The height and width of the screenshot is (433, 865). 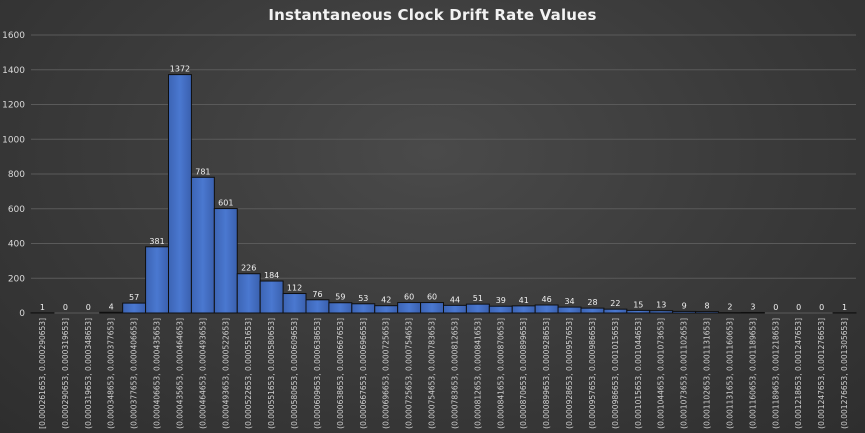 What do you see at coordinates (157, 373) in the screenshot?
I see `x-tick-label: (0.000406653, 0.000435653]` at bounding box center [157, 373].